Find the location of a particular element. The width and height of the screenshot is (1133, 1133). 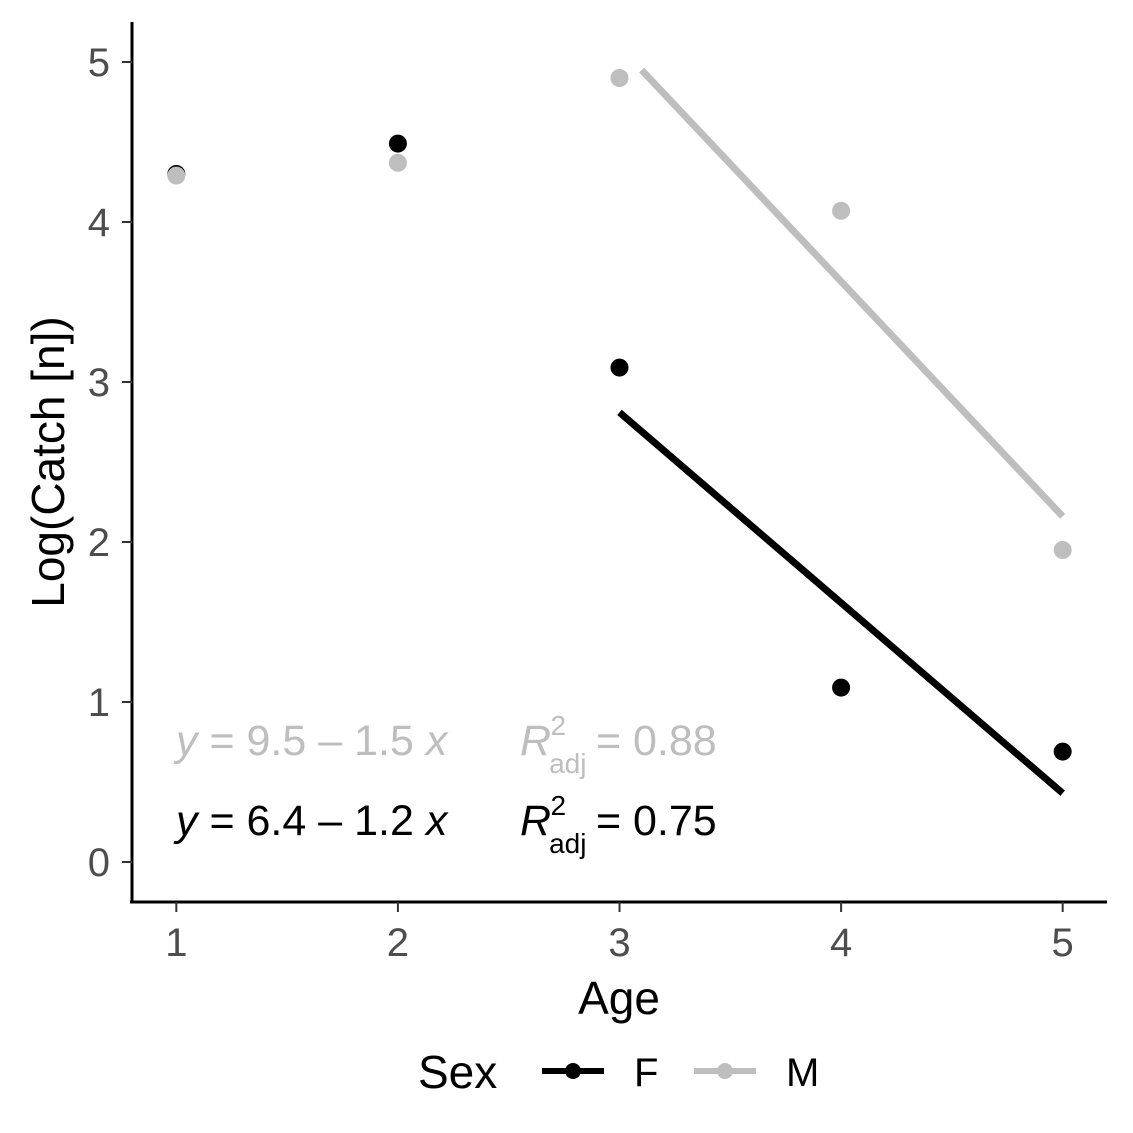

x-axis-title: Age is located at coordinates (619, 998).